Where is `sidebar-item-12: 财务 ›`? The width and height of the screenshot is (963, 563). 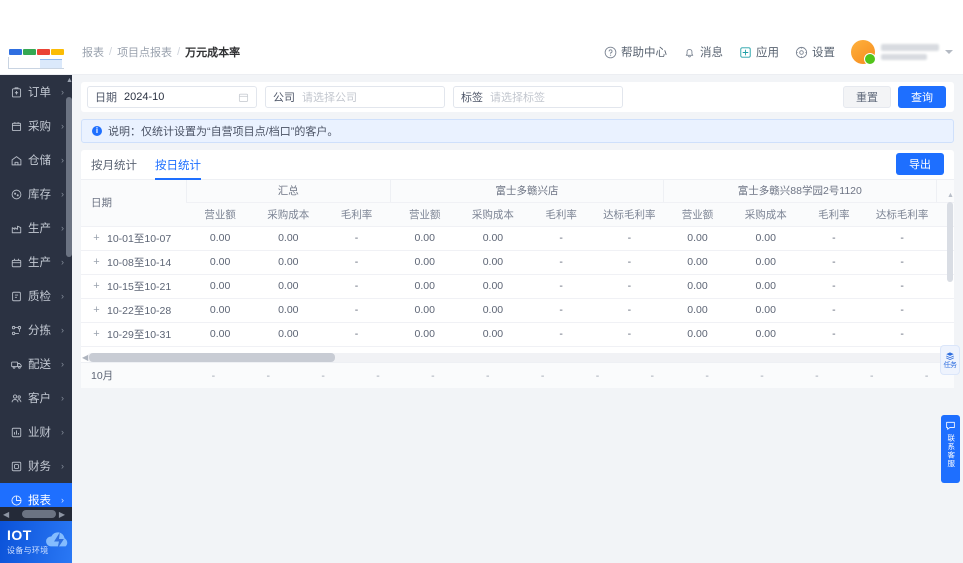 sidebar-item-12: 财务 › is located at coordinates (36, 466).